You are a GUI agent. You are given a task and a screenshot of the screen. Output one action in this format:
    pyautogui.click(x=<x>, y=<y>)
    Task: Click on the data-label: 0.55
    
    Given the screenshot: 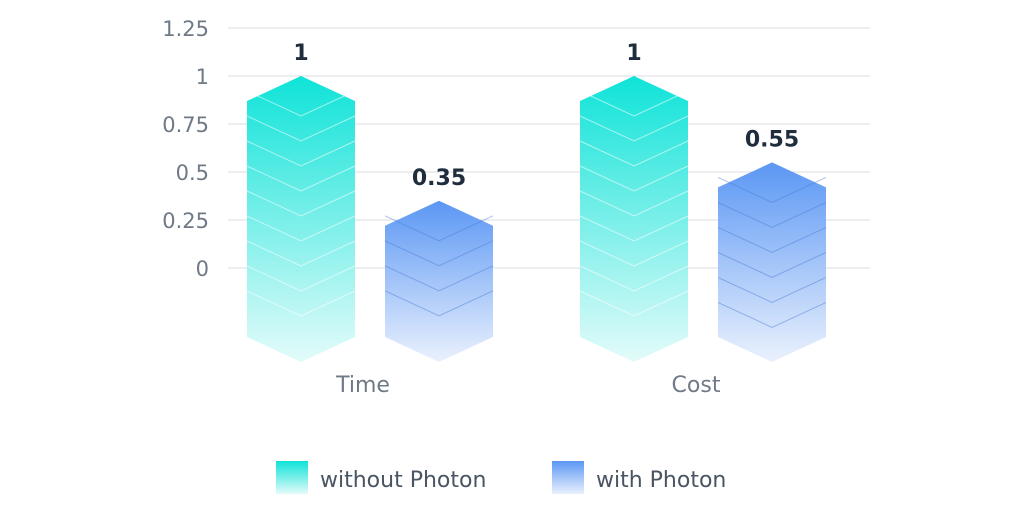 What is the action you would take?
    pyautogui.click(x=772, y=139)
    